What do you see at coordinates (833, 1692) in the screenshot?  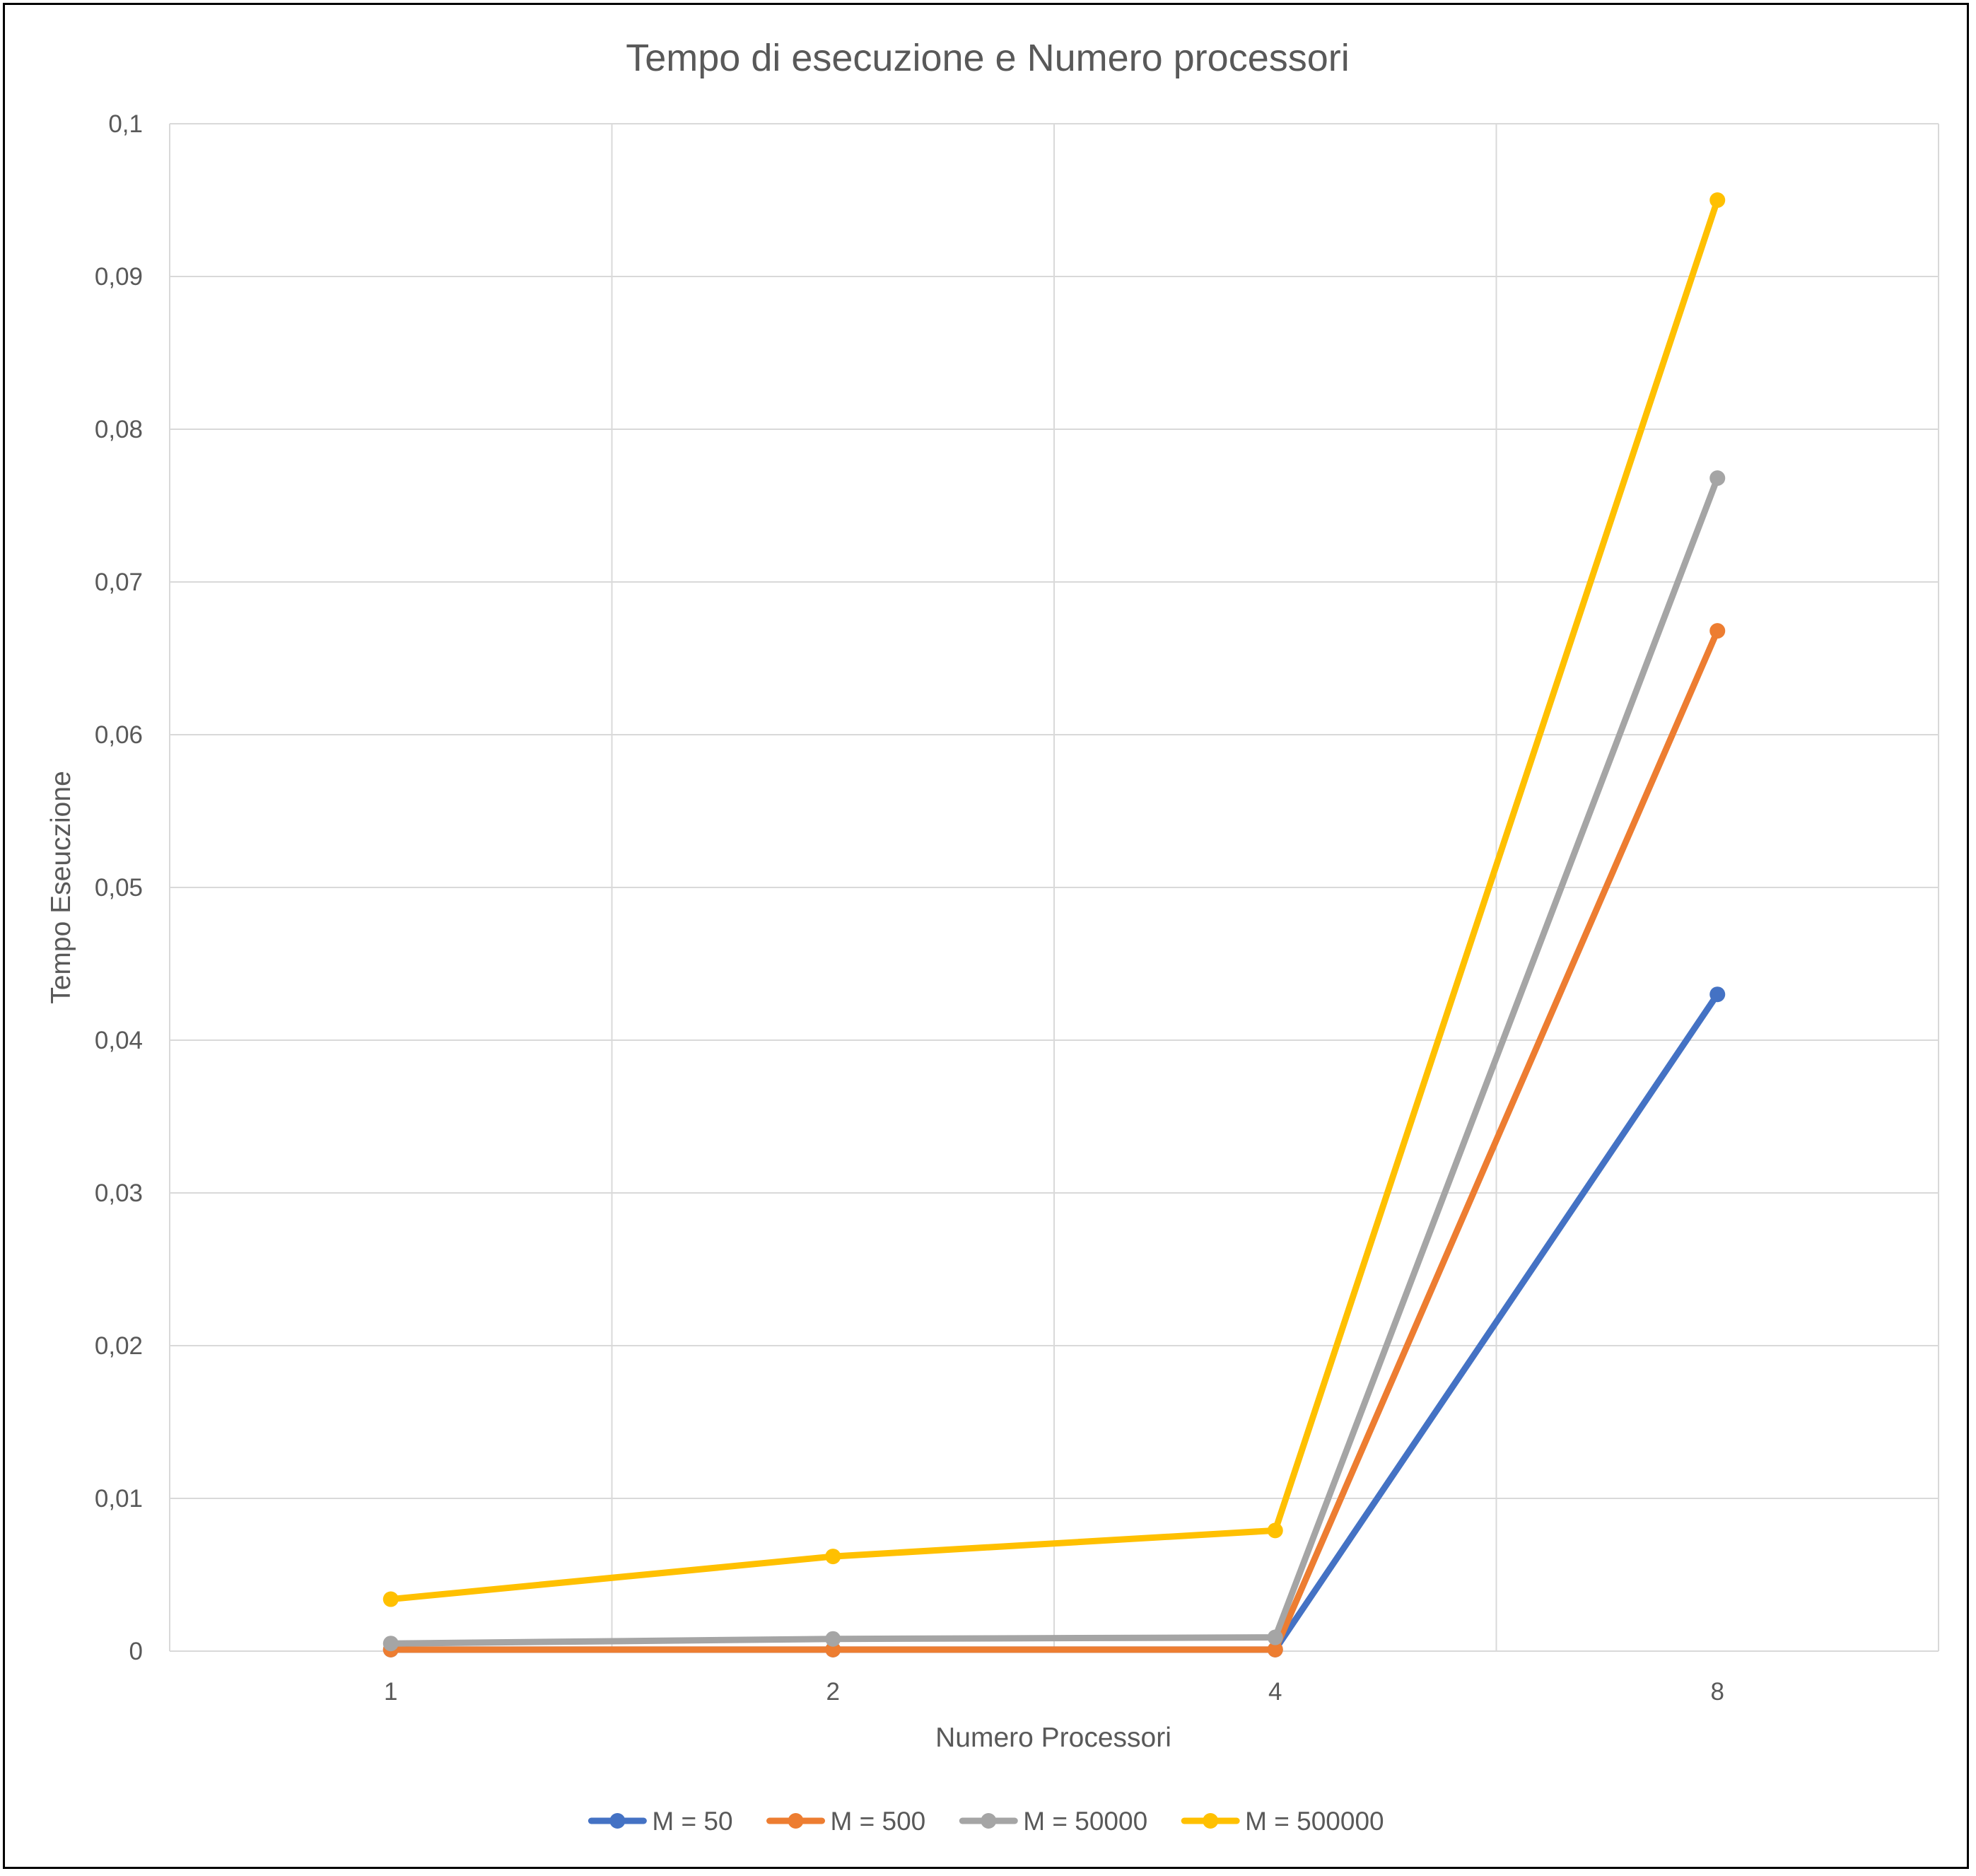 I see `x-tick-label: 2` at bounding box center [833, 1692].